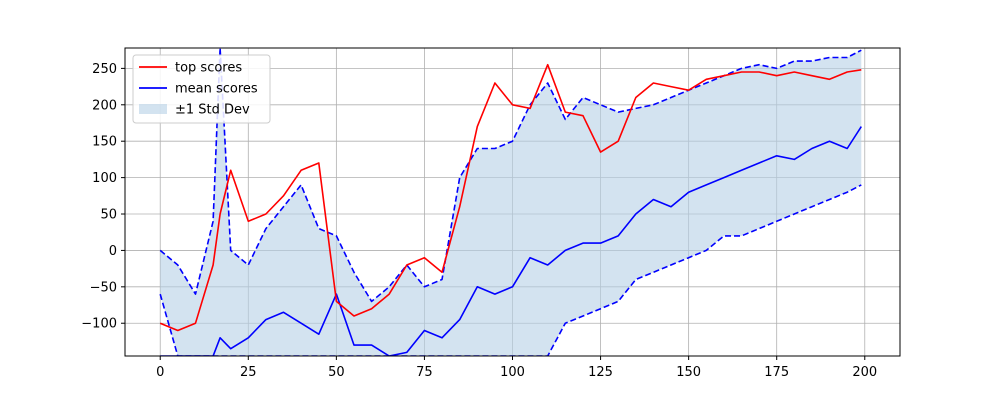  I want to click on legend: top scores mean scores ±1 Std Dev, so click(201, 89).